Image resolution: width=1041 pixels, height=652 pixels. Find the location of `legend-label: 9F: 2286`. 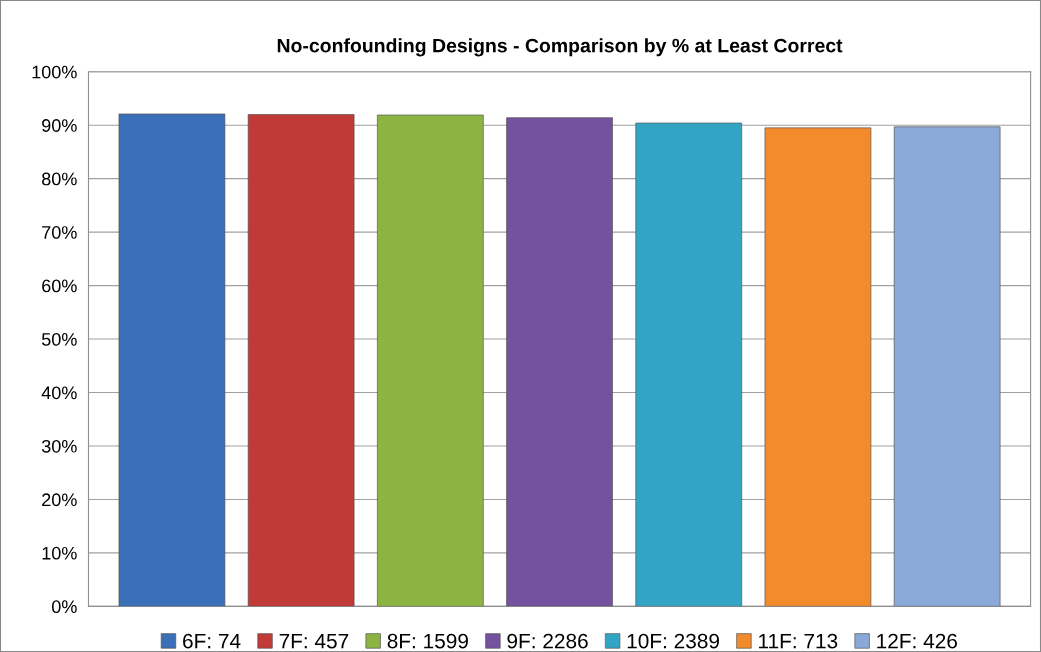

legend-label: 9F: 2286 is located at coordinates (547, 641).